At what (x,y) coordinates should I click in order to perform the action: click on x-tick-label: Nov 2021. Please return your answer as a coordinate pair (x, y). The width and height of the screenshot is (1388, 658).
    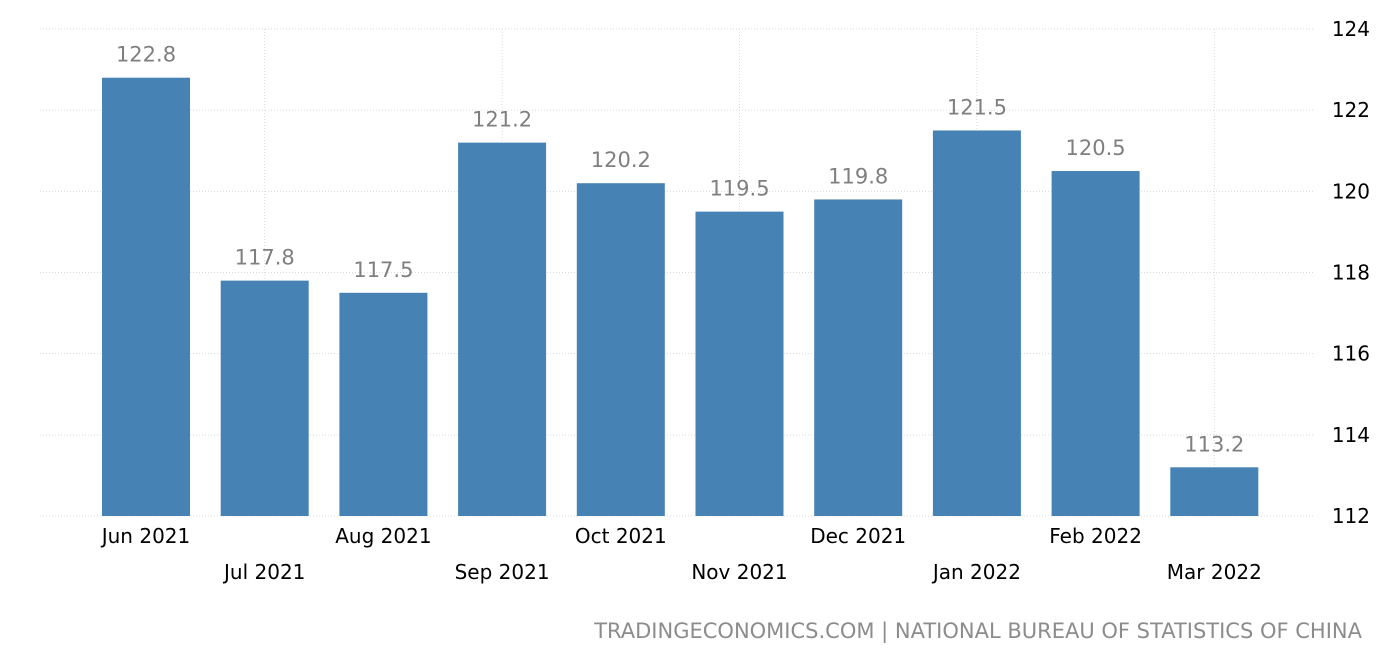
    Looking at the image, I should click on (739, 572).